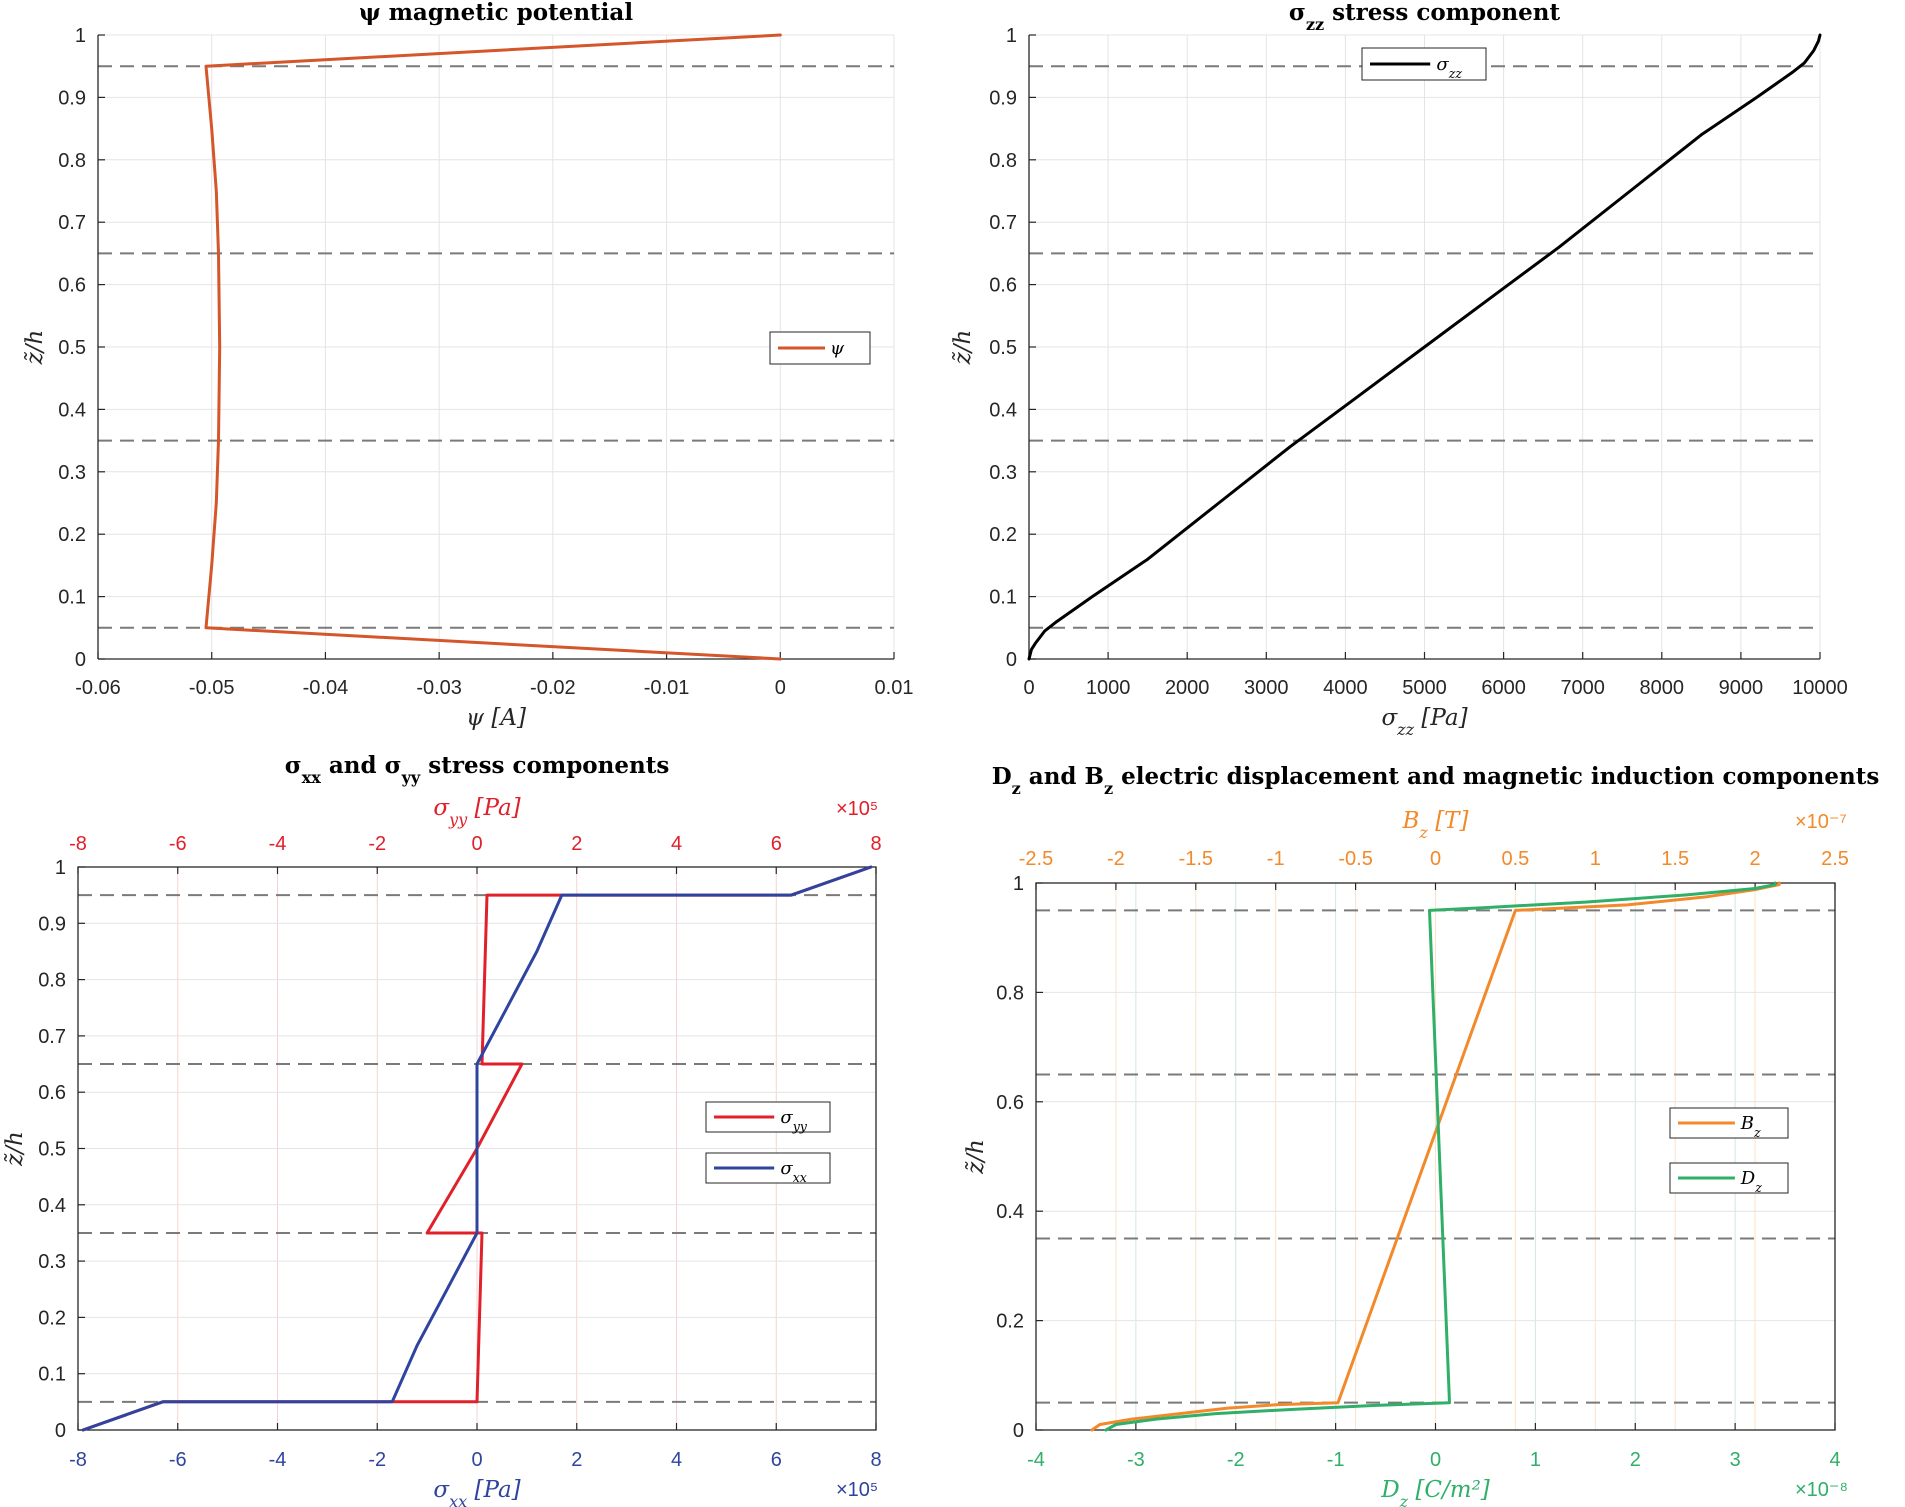 The image size is (1905, 1507). I want to click on legend-1: Bz, so click(1729, 1123).